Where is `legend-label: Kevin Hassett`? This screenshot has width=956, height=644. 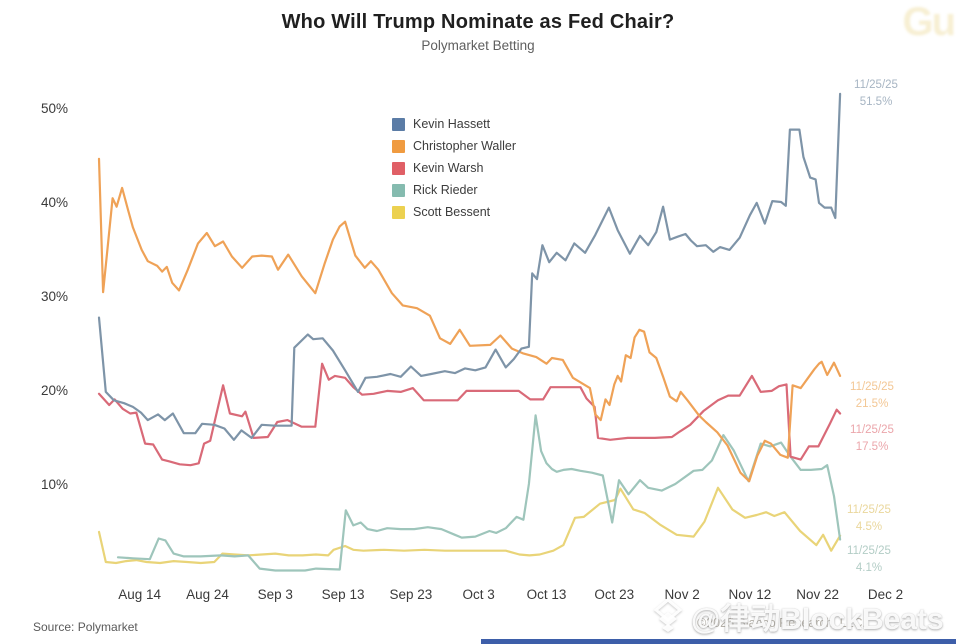 legend-label: Kevin Hassett is located at coordinates (452, 124).